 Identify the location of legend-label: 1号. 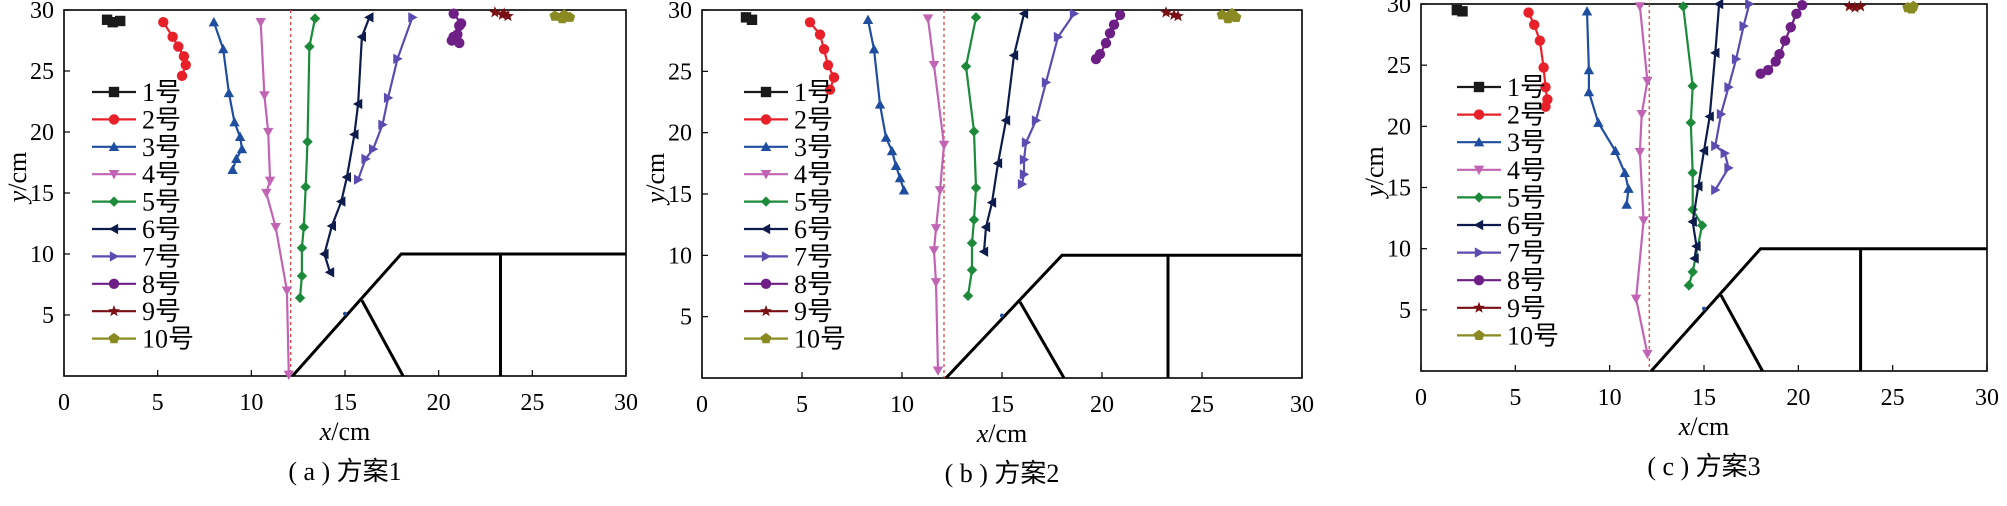
(813, 92).